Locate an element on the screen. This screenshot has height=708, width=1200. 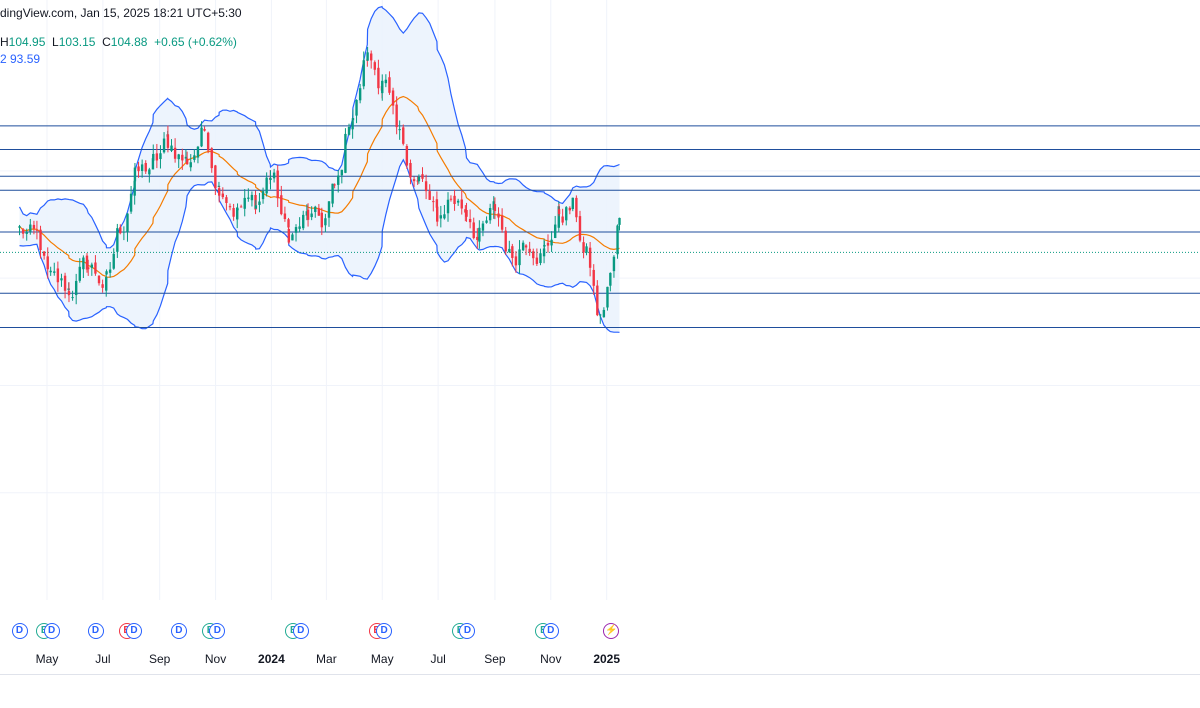
high-label: H is located at coordinates (4, 42).